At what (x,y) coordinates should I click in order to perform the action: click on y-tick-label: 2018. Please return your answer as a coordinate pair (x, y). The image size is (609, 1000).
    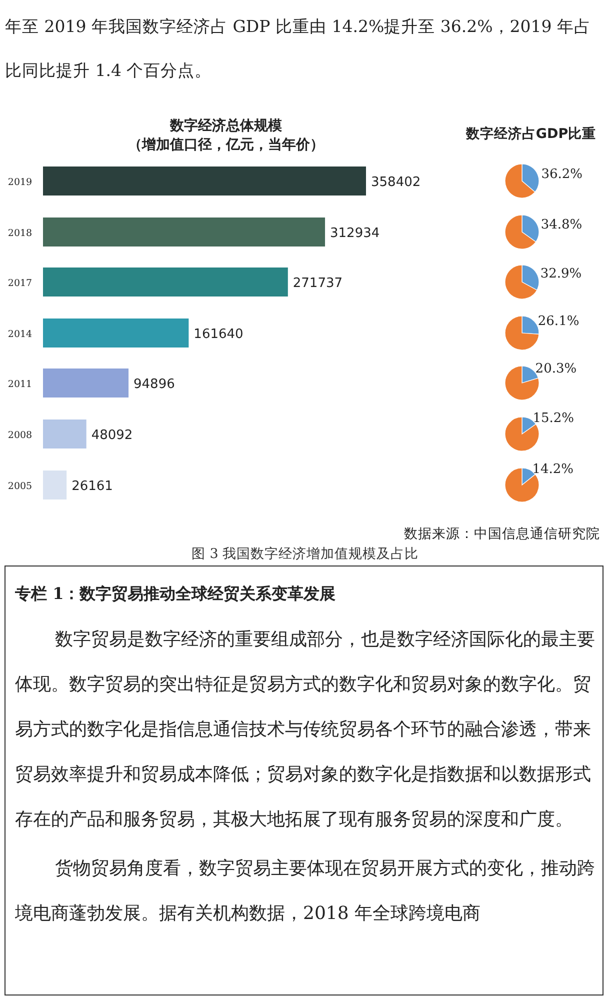
    Looking at the image, I should click on (20, 233).